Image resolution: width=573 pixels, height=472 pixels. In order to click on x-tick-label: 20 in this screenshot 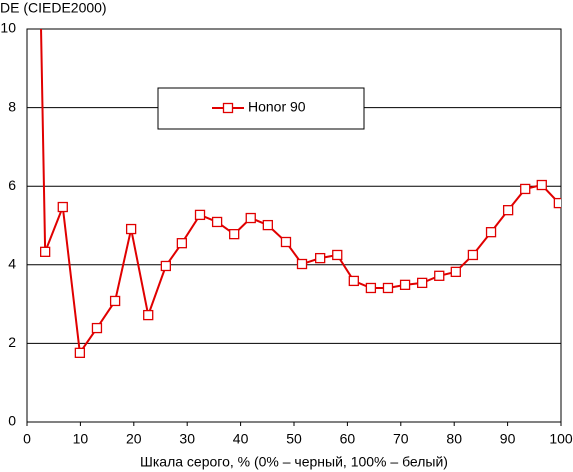, I will do `click(134, 439)`.